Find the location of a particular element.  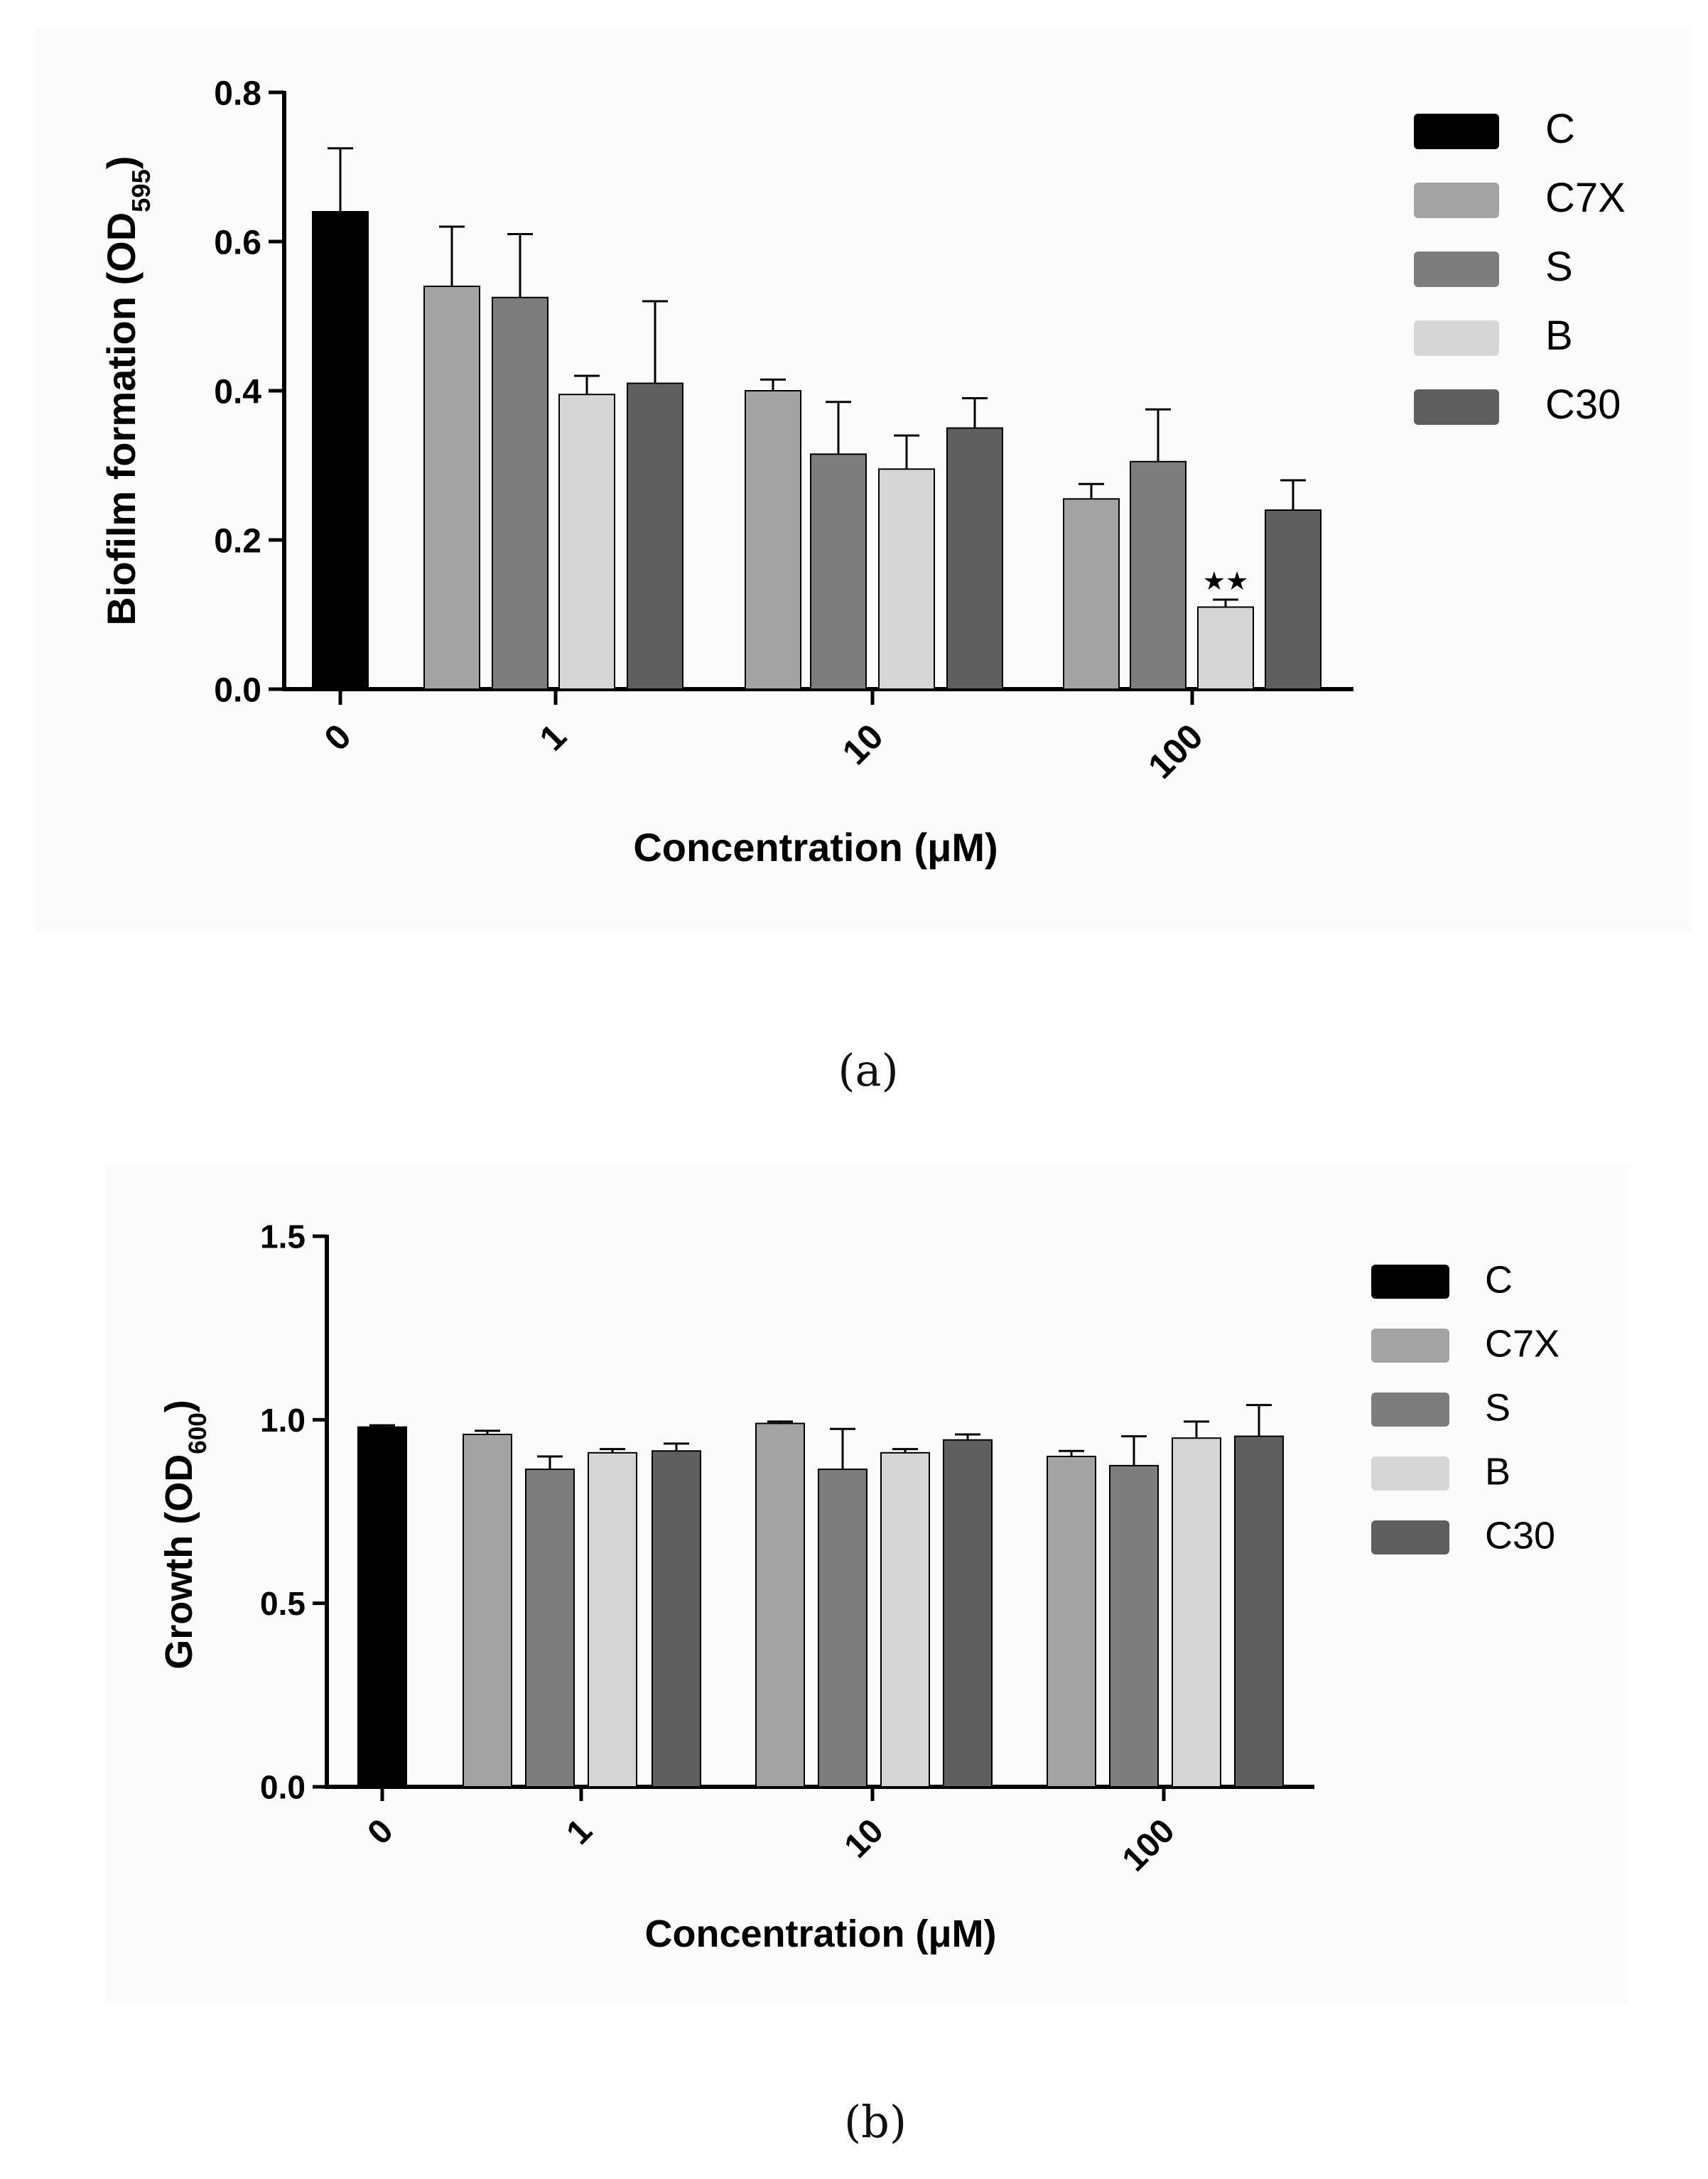

chart-b-y-tick-label: 0.5 is located at coordinates (283, 1603).